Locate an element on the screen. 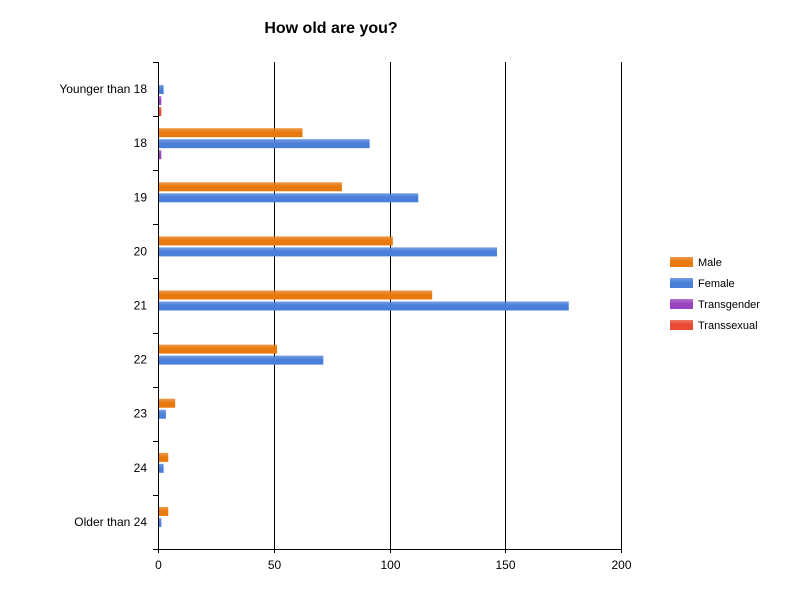 The height and width of the screenshot is (600, 800). legend-label-transgender: Transgender is located at coordinates (729, 305).